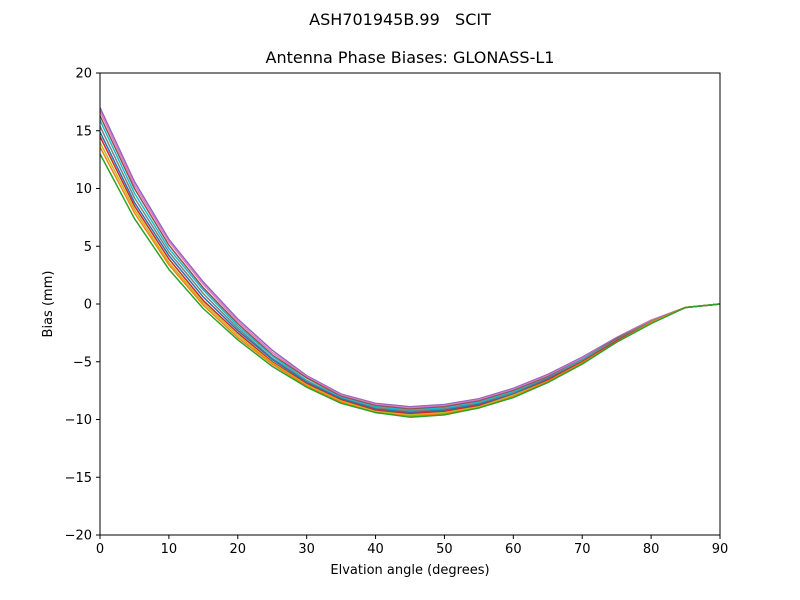  Describe the element at coordinates (412, 546) in the screenshot. I see `x-axis-ticks: 0 10 20 30 40 50 60 70 80 90` at that location.